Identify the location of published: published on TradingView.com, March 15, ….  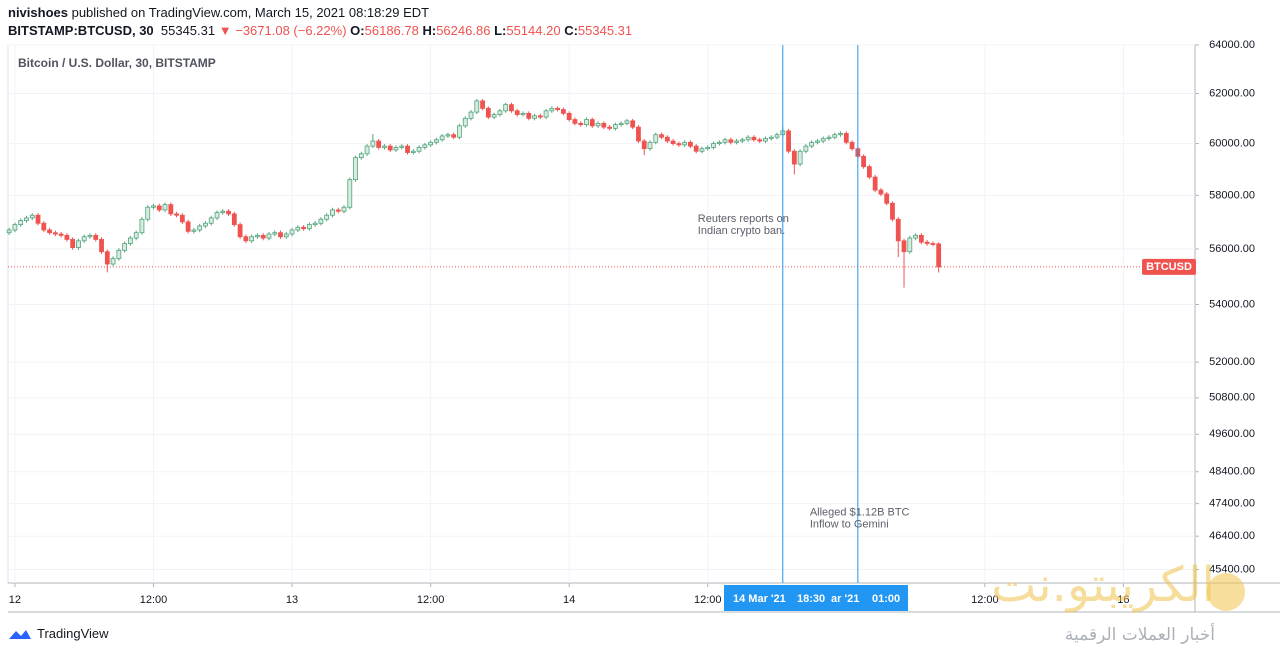
(250, 12).